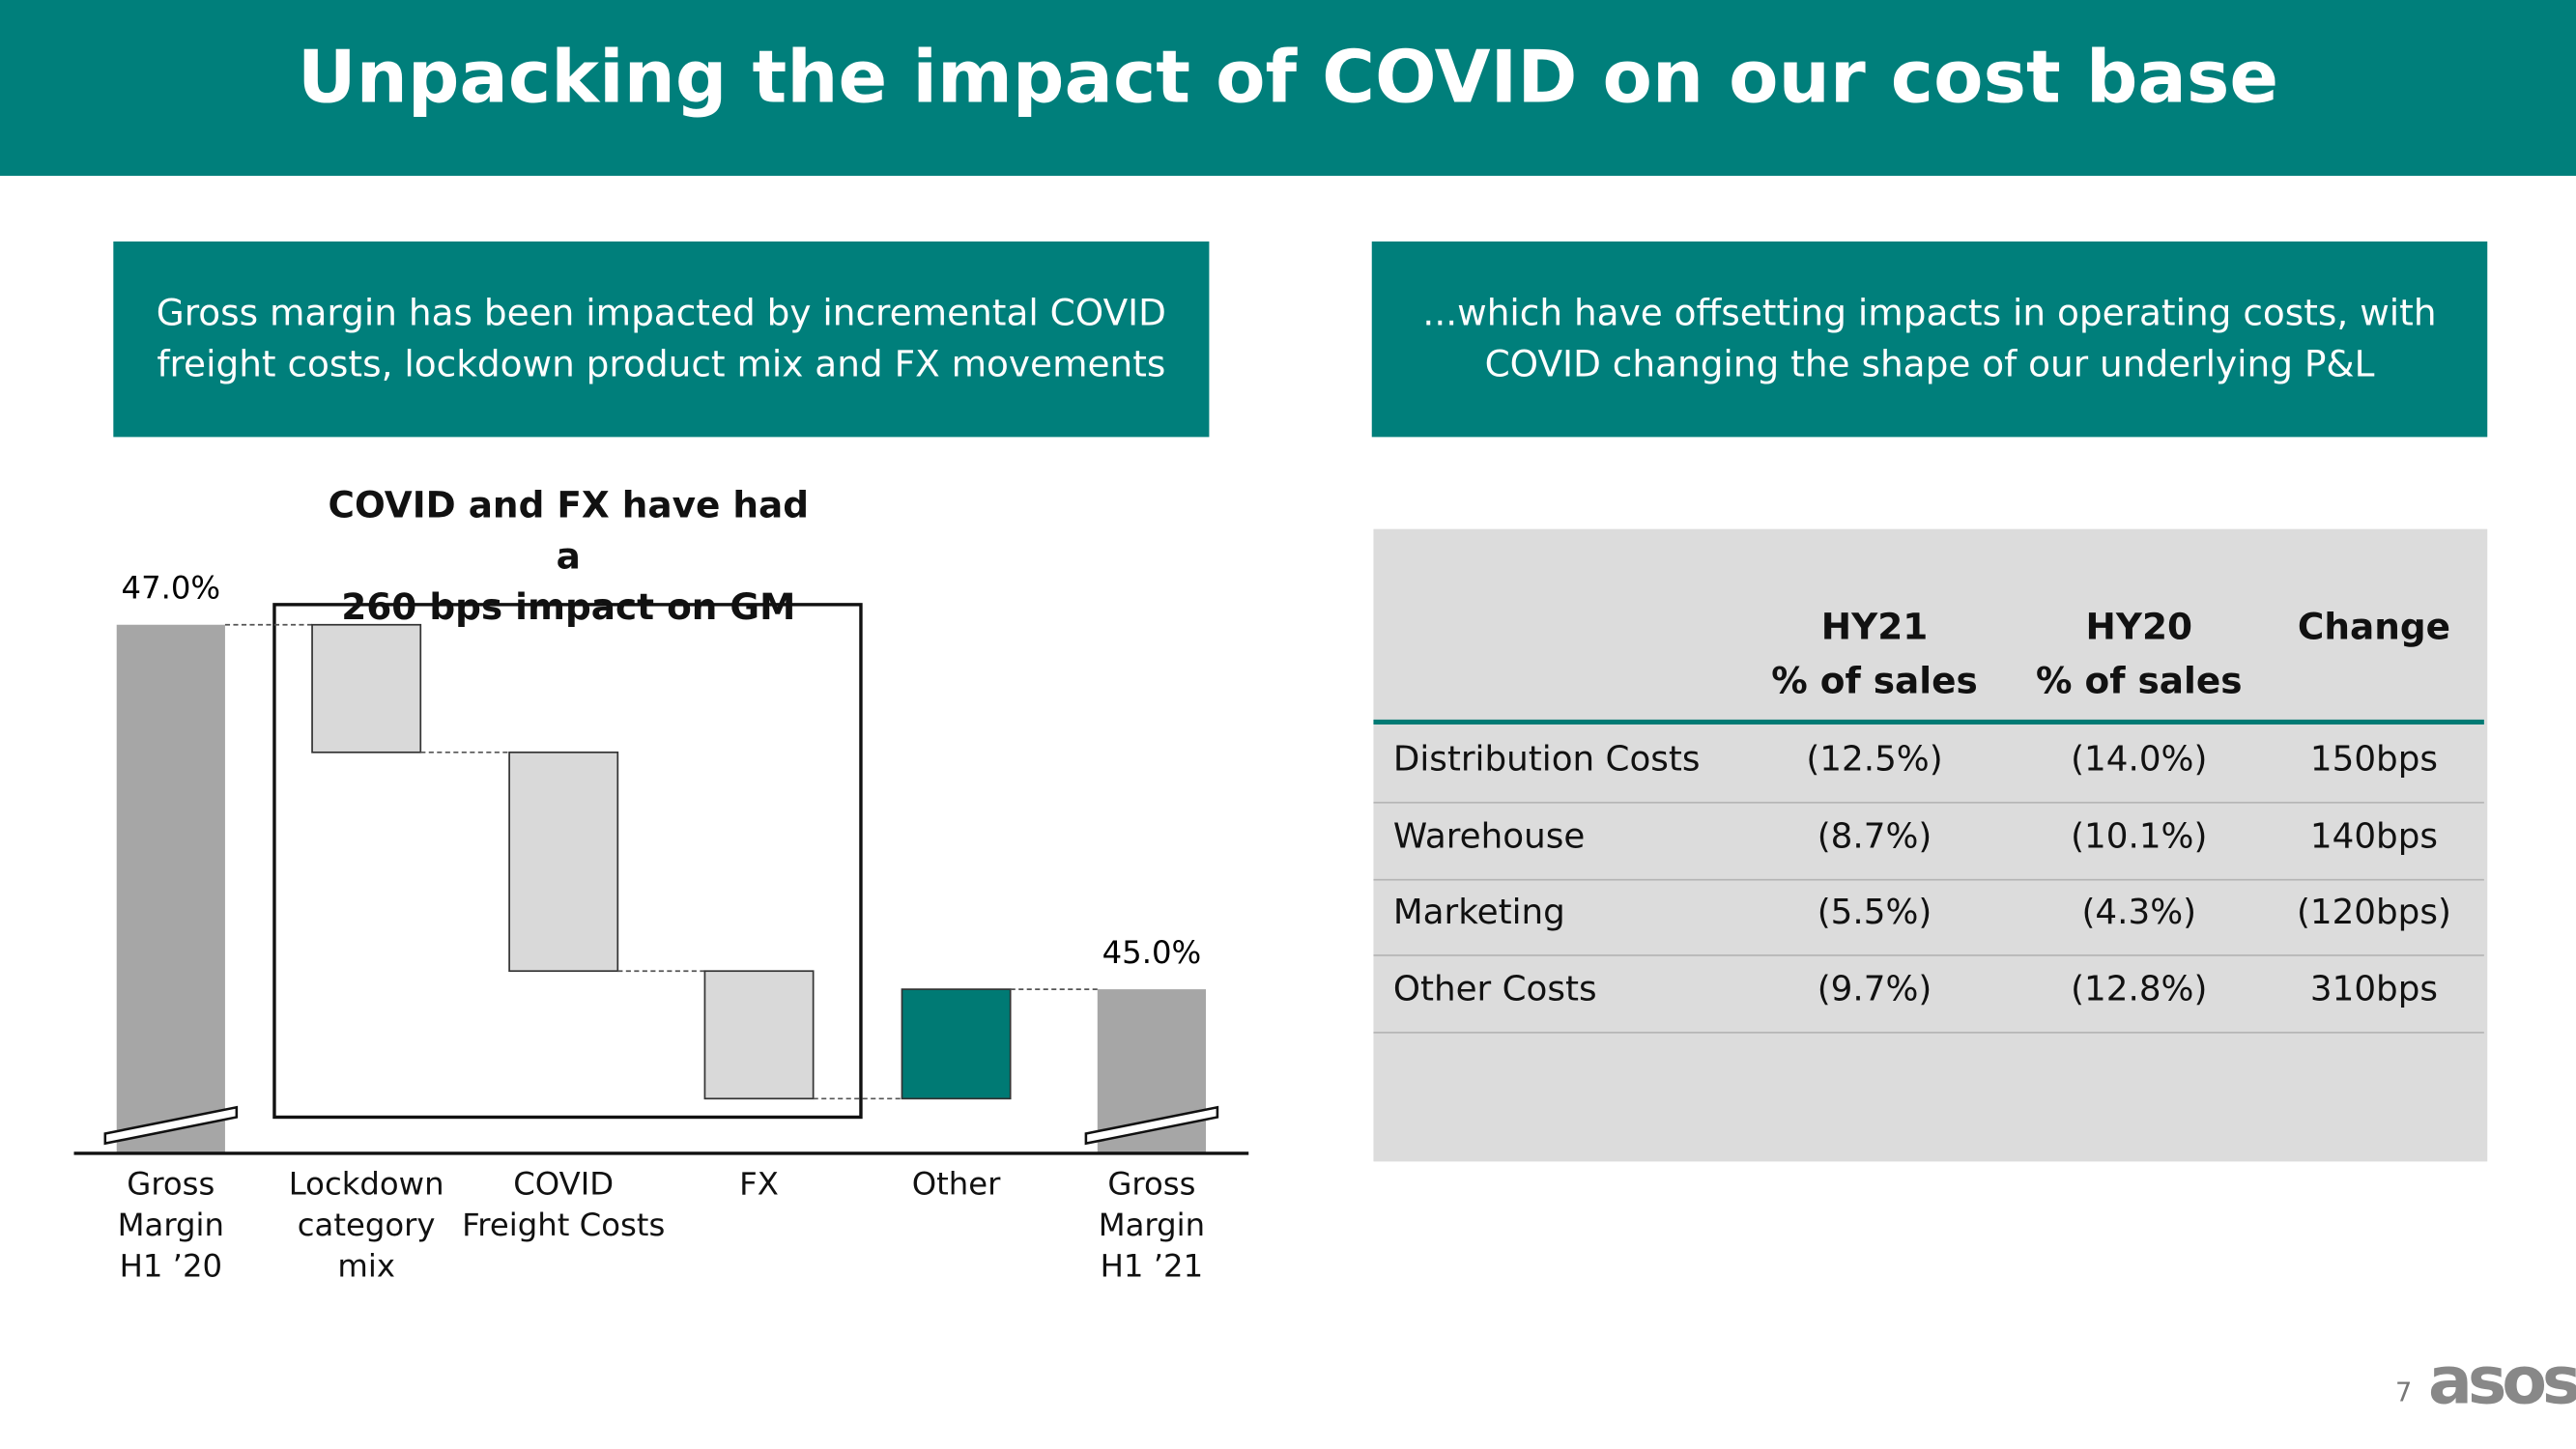 The height and width of the screenshot is (1449, 2576). What do you see at coordinates (2139, 759) in the screenshot?
I see `table-cell: (14.0%)` at bounding box center [2139, 759].